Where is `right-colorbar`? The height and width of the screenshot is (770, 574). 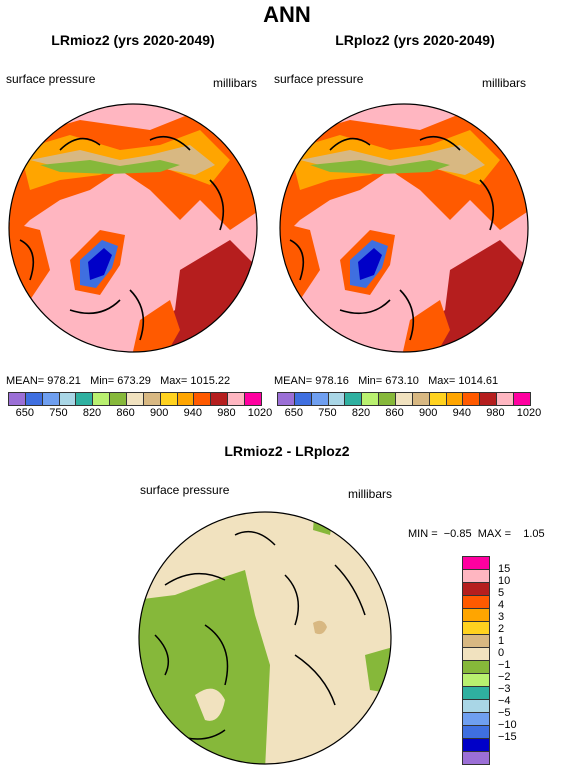
right-colorbar is located at coordinates (404, 399).